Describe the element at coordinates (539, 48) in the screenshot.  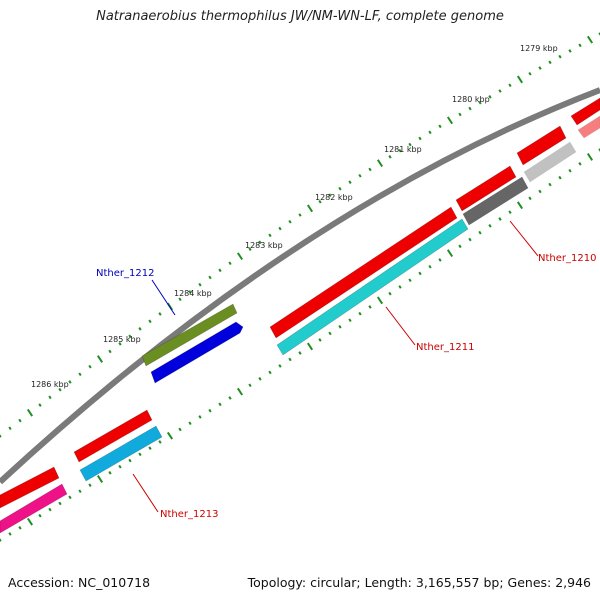
I see `tick-label-1279: 1279 kbp` at that location.